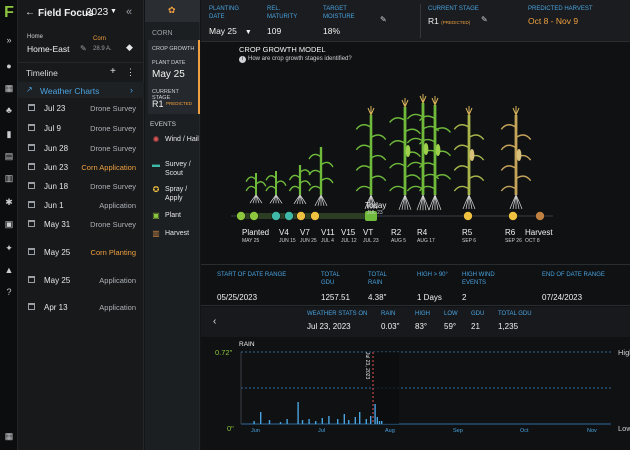 This screenshot has width=630, height=450. I want to click on edit-stage-icon: ✎, so click(484, 19).